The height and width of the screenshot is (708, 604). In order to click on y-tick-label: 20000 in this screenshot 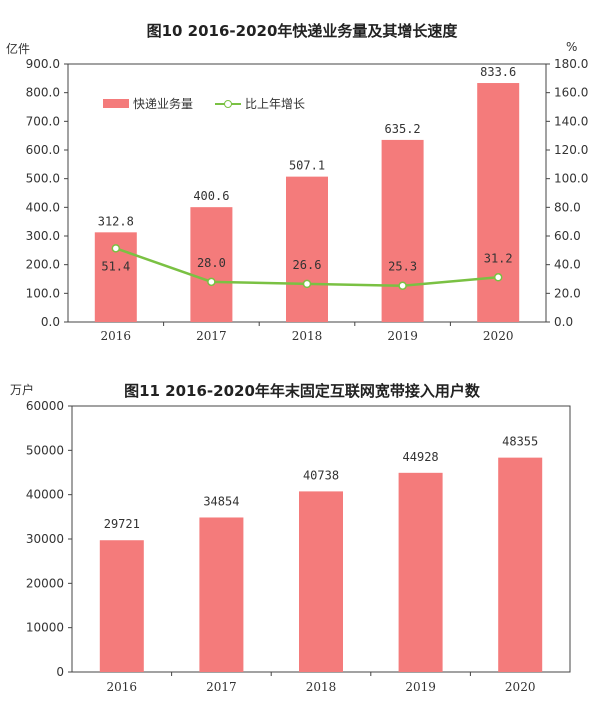, I will do `click(45, 583)`.